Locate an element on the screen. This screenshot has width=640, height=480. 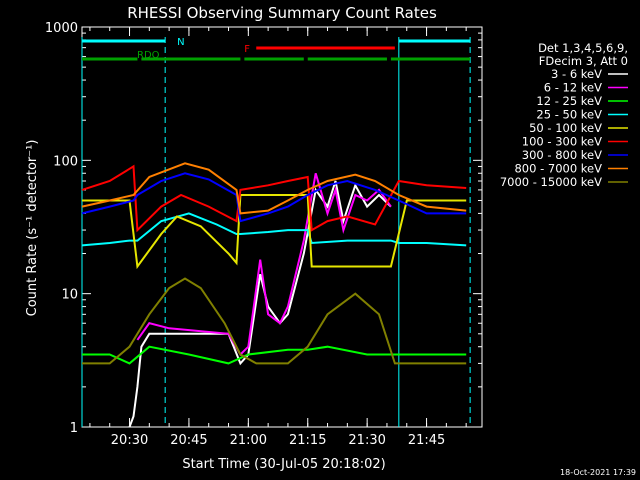
y-tick-label: 1000 is located at coordinates (61, 28).